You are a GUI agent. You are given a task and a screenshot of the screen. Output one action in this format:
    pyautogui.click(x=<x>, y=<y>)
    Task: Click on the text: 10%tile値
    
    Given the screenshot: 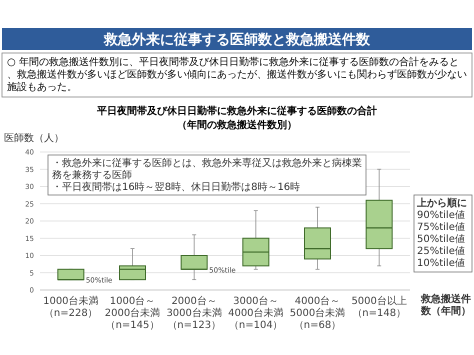 What is the action you would take?
    pyautogui.click(x=441, y=263)
    